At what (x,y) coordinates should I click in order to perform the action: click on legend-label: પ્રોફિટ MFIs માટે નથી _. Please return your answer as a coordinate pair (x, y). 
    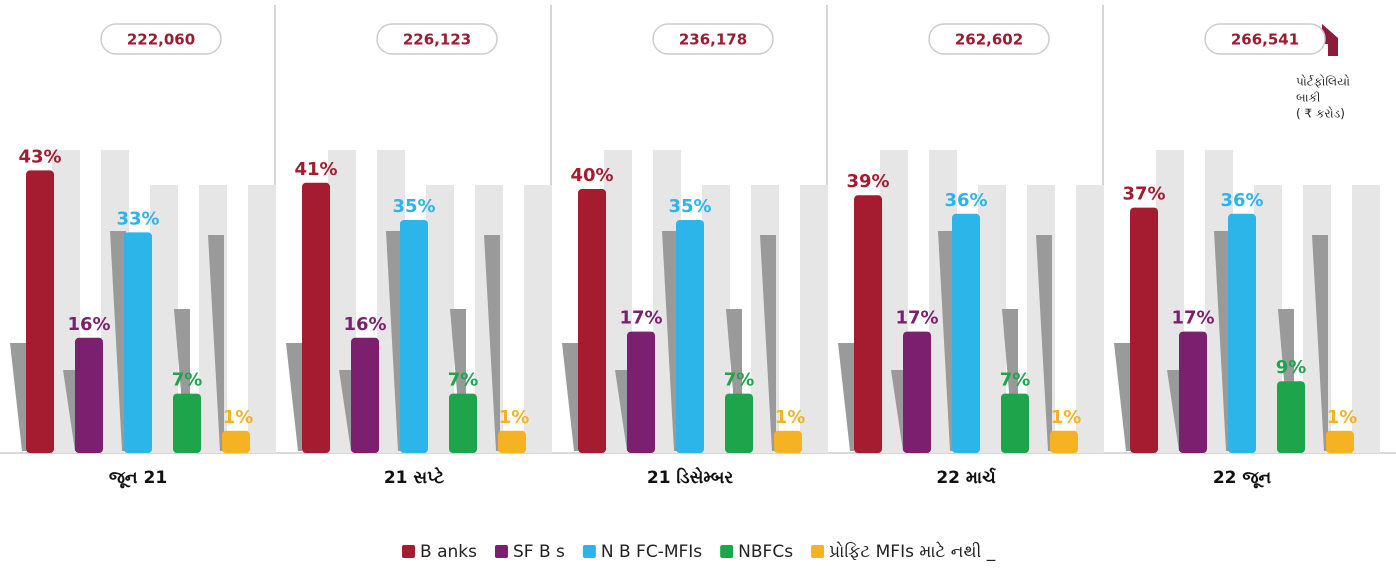
    Looking at the image, I should click on (912, 551).